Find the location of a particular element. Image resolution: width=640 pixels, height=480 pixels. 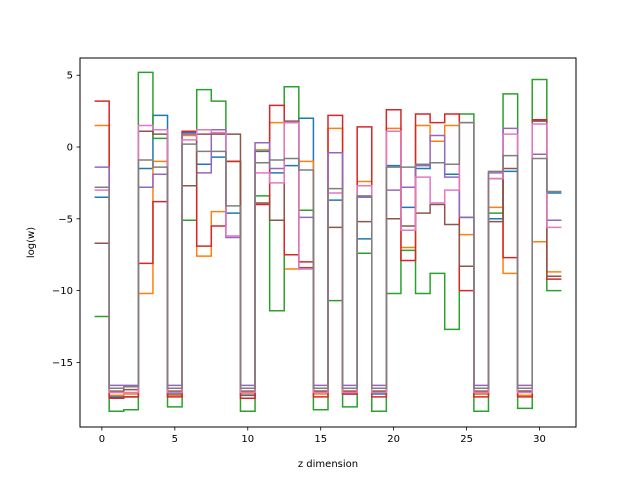

y-tick-label: 5 is located at coordinates (70, 76).